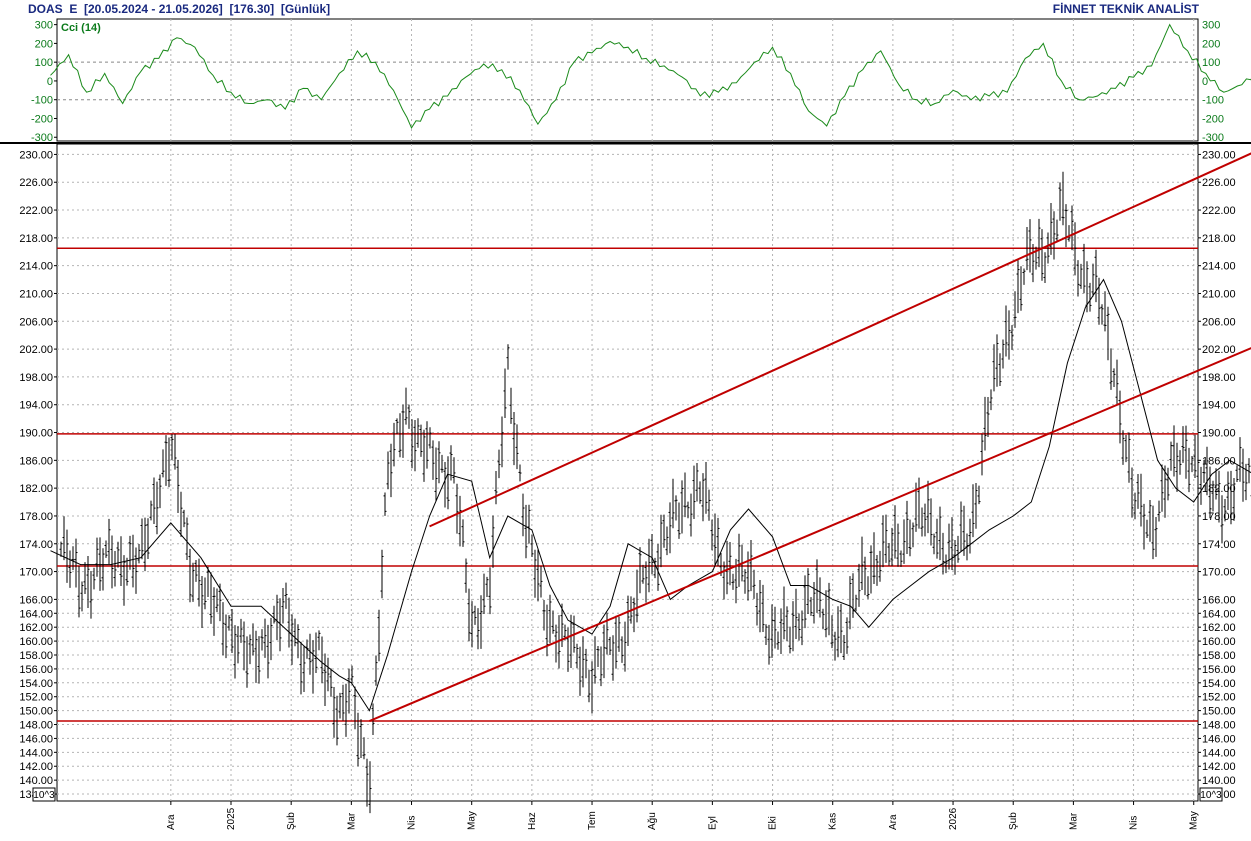 Image resolution: width=1251 pixels, height=841 pixels. I want to click on price-tick-left: 186.00, so click(36, 461).